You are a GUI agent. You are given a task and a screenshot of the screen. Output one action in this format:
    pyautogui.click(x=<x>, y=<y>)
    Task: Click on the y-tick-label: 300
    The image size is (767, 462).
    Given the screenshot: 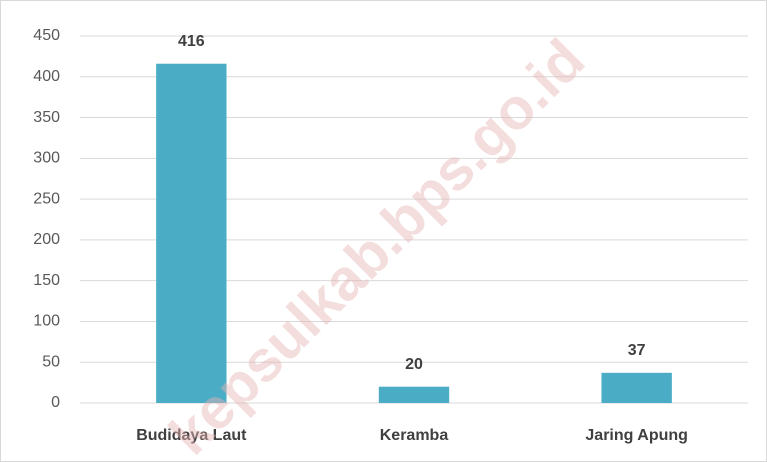 What is the action you would take?
    pyautogui.click(x=46, y=158)
    